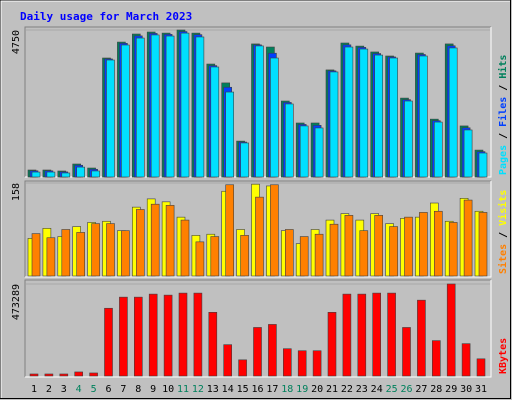  What do you see at coordinates (503, 112) in the screenshot?
I see `legend-entry: Files` at bounding box center [503, 112].